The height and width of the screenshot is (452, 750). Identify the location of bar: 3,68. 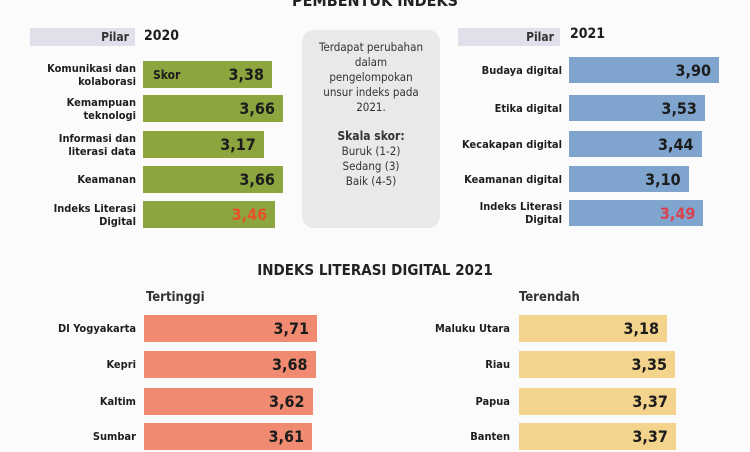
(230, 364).